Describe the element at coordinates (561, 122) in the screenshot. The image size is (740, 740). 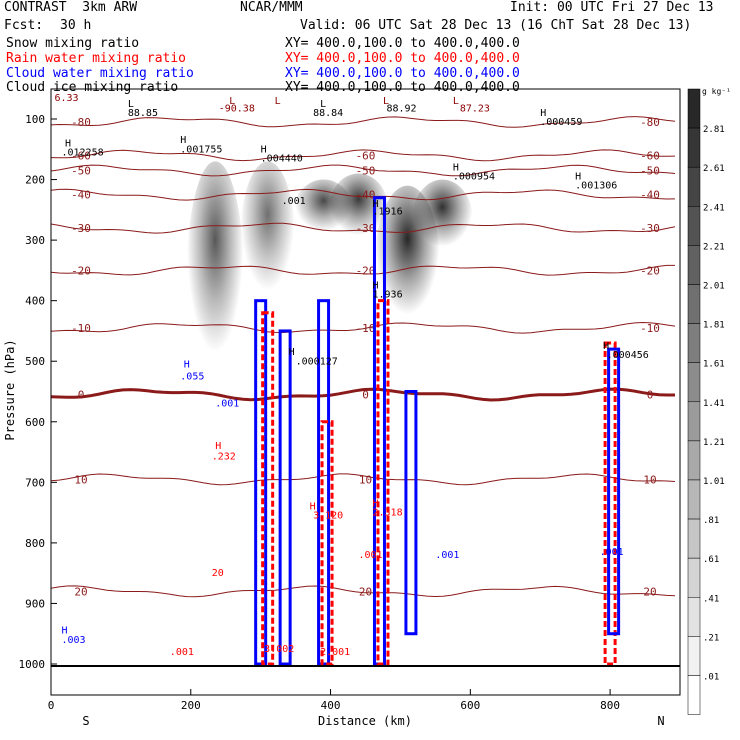
I see `extrema-label: .000459` at that location.